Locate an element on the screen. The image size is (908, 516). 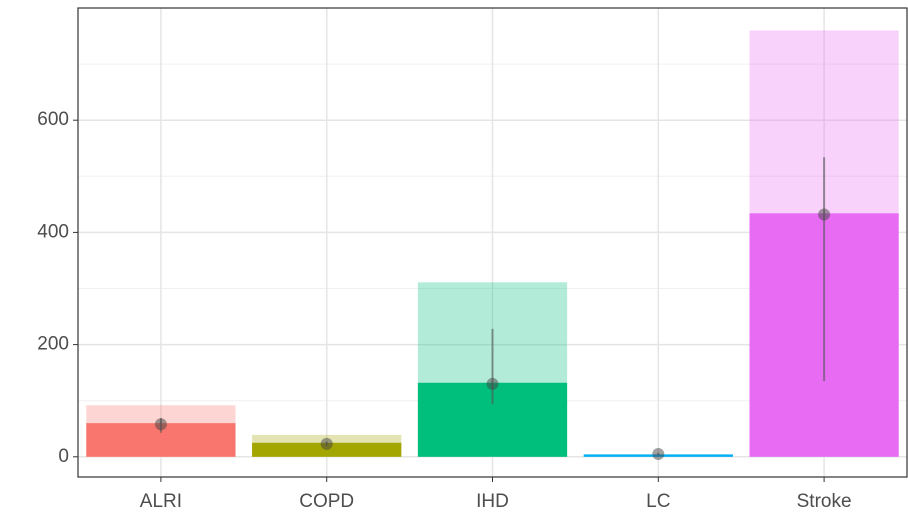
x-tick-label: IHD is located at coordinates (492, 501).